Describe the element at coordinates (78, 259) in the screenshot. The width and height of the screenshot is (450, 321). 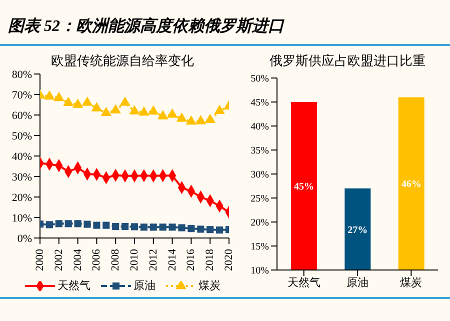
I see `x-tick-label: 2004` at that location.